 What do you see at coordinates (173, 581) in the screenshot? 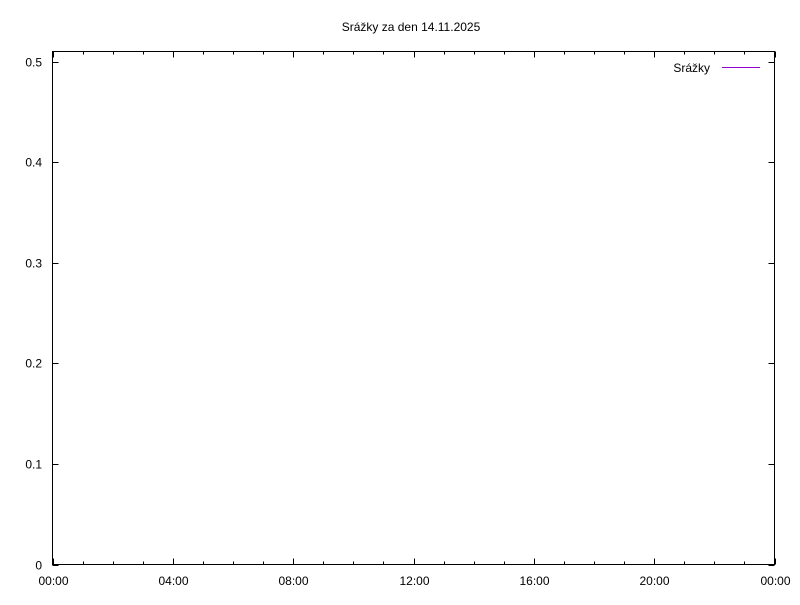
I see `x-tick-label: 04:00` at bounding box center [173, 581].